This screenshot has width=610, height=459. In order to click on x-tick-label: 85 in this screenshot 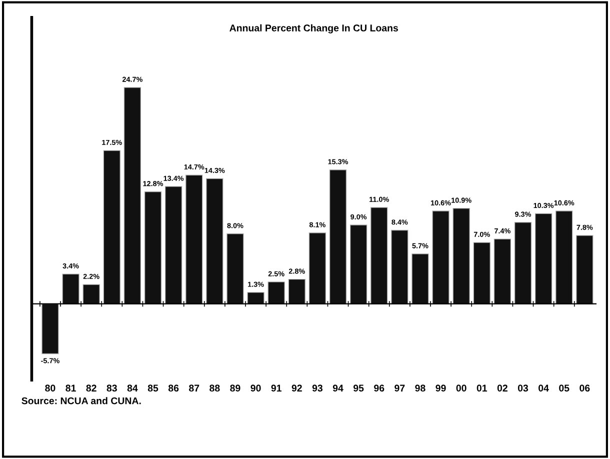, I will do `click(153, 388)`.